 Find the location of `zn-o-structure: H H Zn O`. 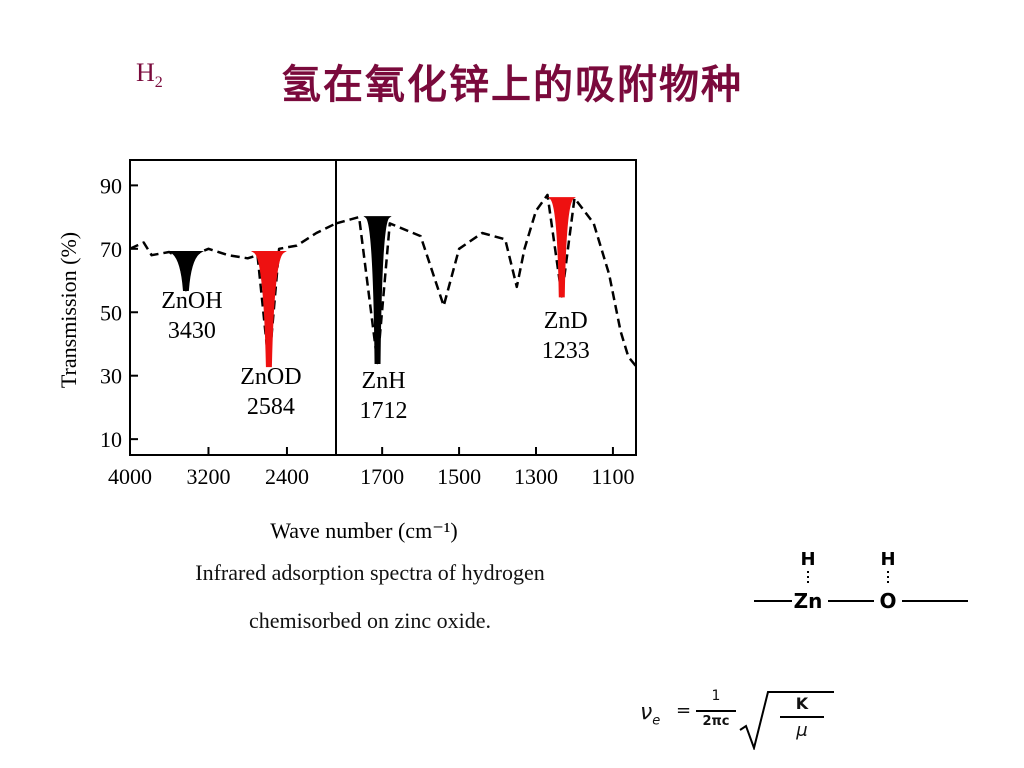

zn-o-structure: H H Zn O is located at coordinates (861, 581).